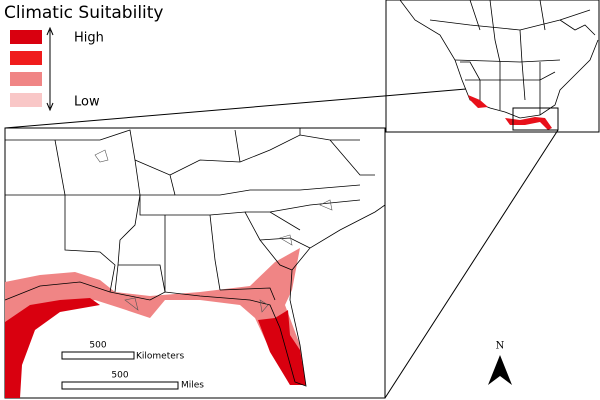 The width and height of the screenshot is (600, 400). What do you see at coordinates (478, 101) in the screenshot?
I see `inset-suitable-west` at bounding box center [478, 101].